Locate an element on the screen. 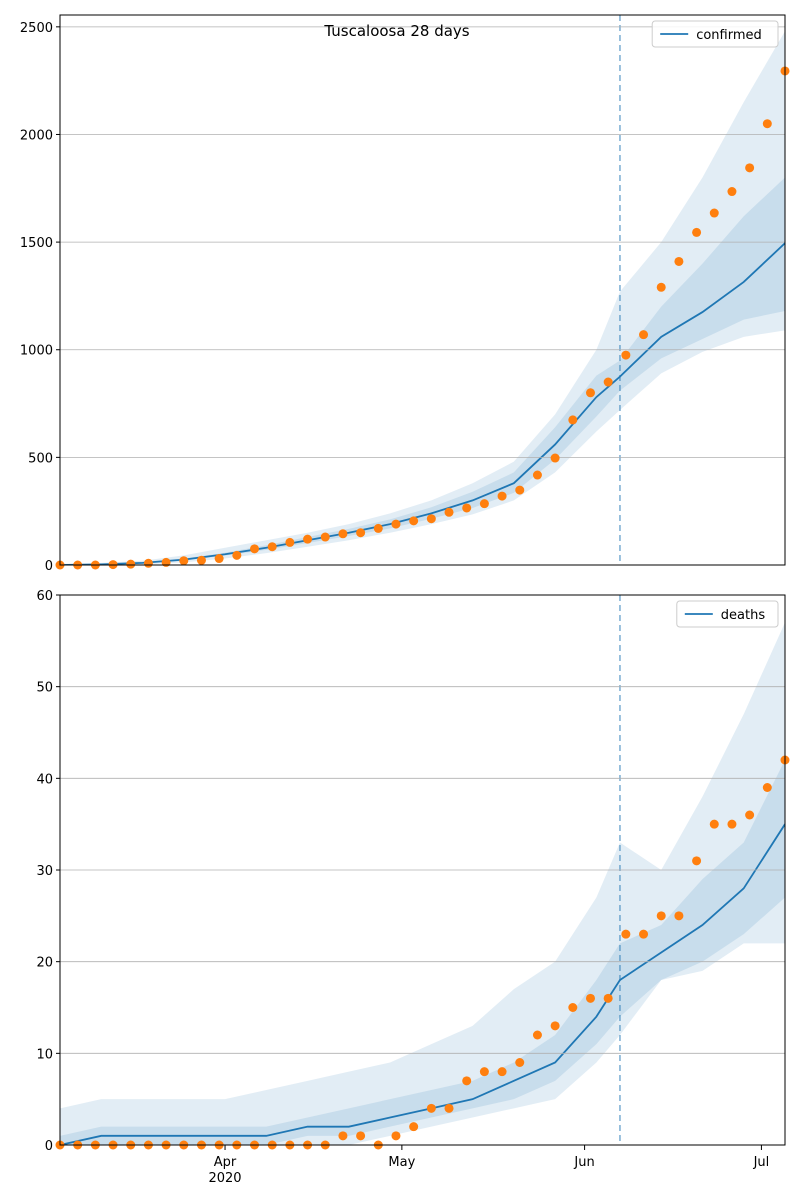 This screenshot has width=800, height=1200. y-tick-label: 1500 is located at coordinates (36, 243).